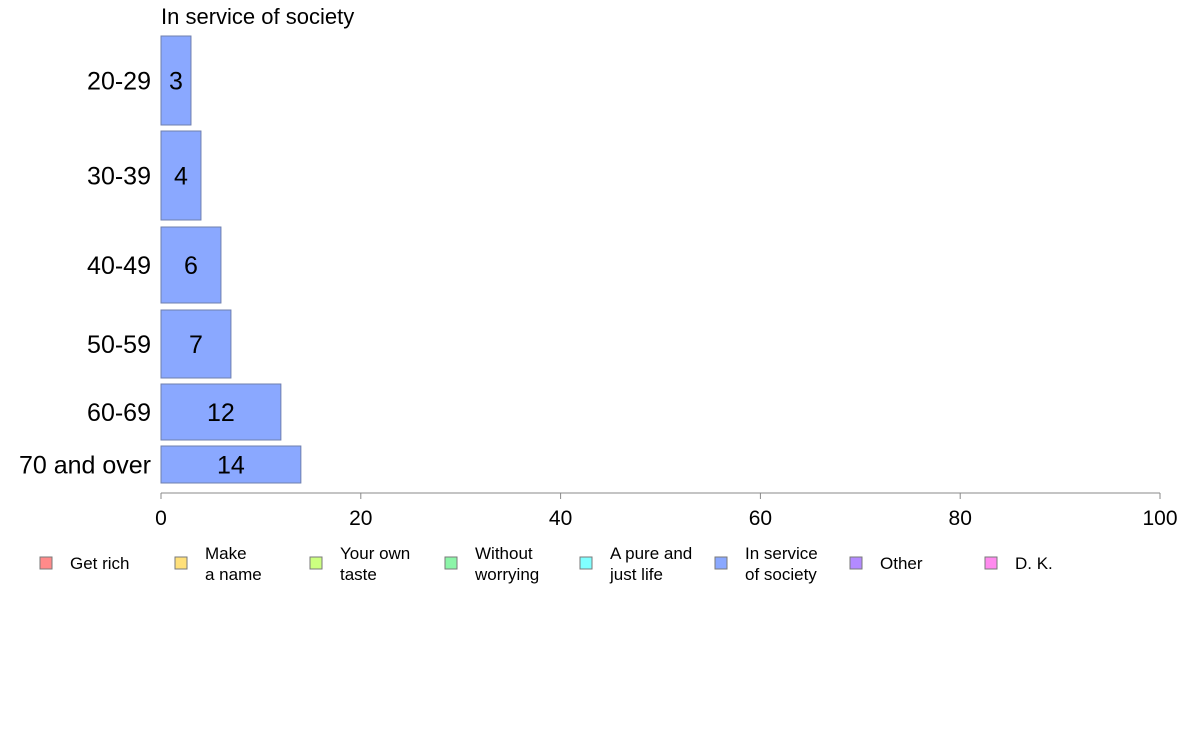 Image resolution: width=1188 pixels, height=736 pixels. I want to click on legend-item: Get rich, so click(84, 563).